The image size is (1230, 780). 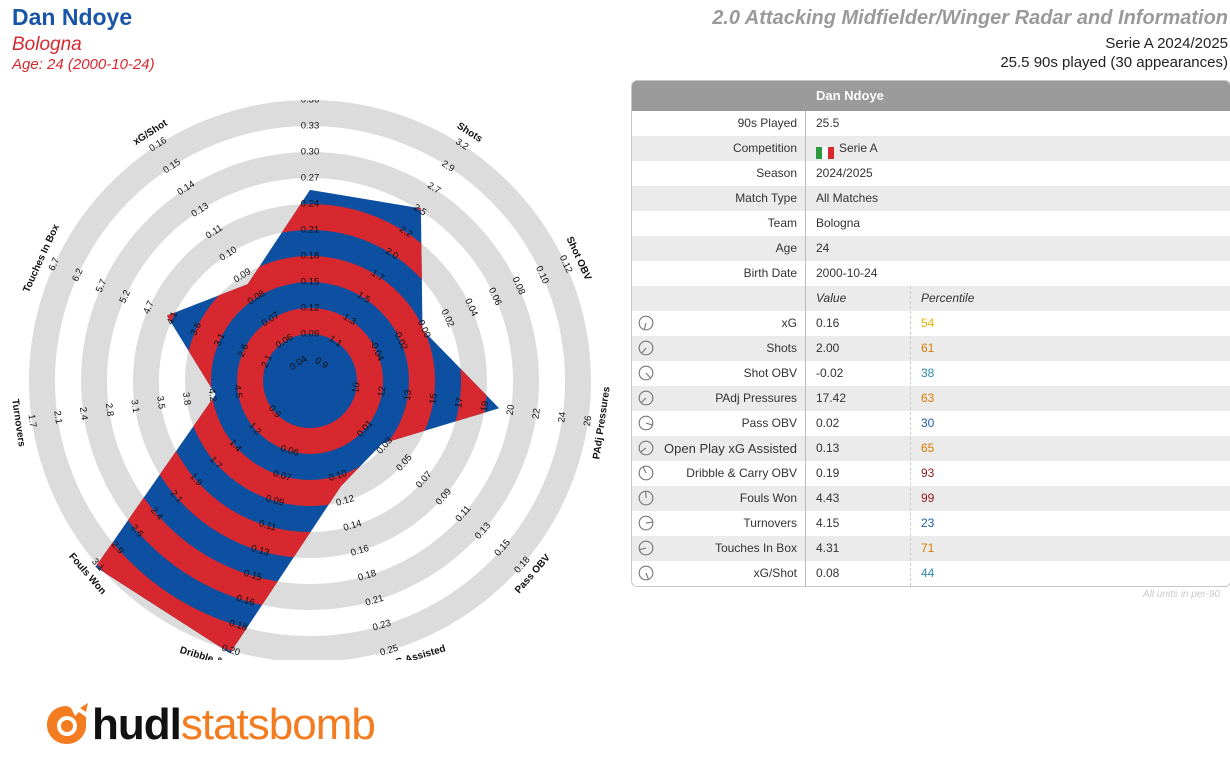 What do you see at coordinates (931, 473) in the screenshot?
I see `metric-row: Dribble & Carry OBV 0.19 93` at bounding box center [931, 473].